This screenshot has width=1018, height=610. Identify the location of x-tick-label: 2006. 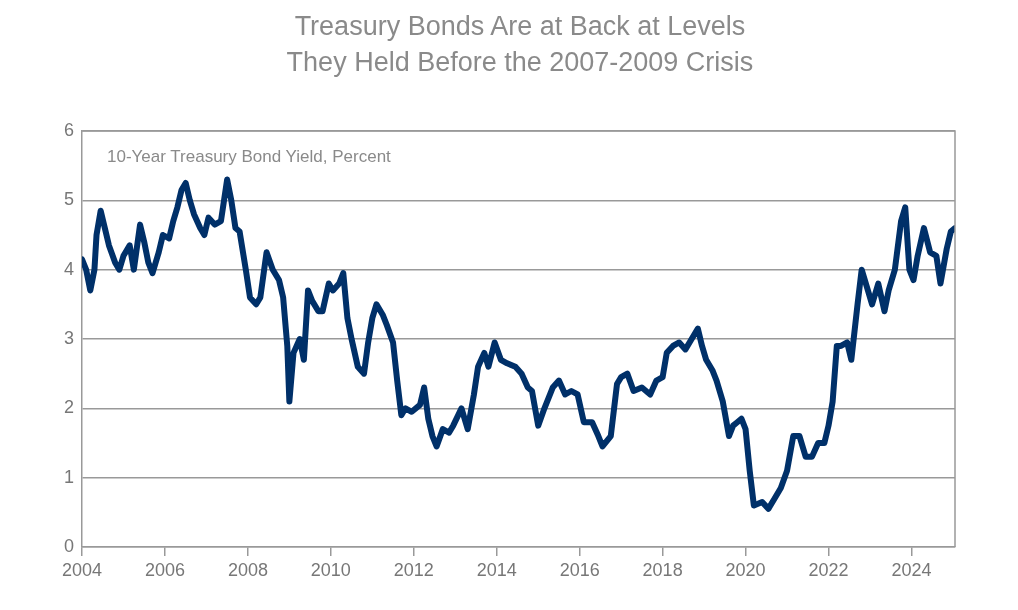
(164, 569).